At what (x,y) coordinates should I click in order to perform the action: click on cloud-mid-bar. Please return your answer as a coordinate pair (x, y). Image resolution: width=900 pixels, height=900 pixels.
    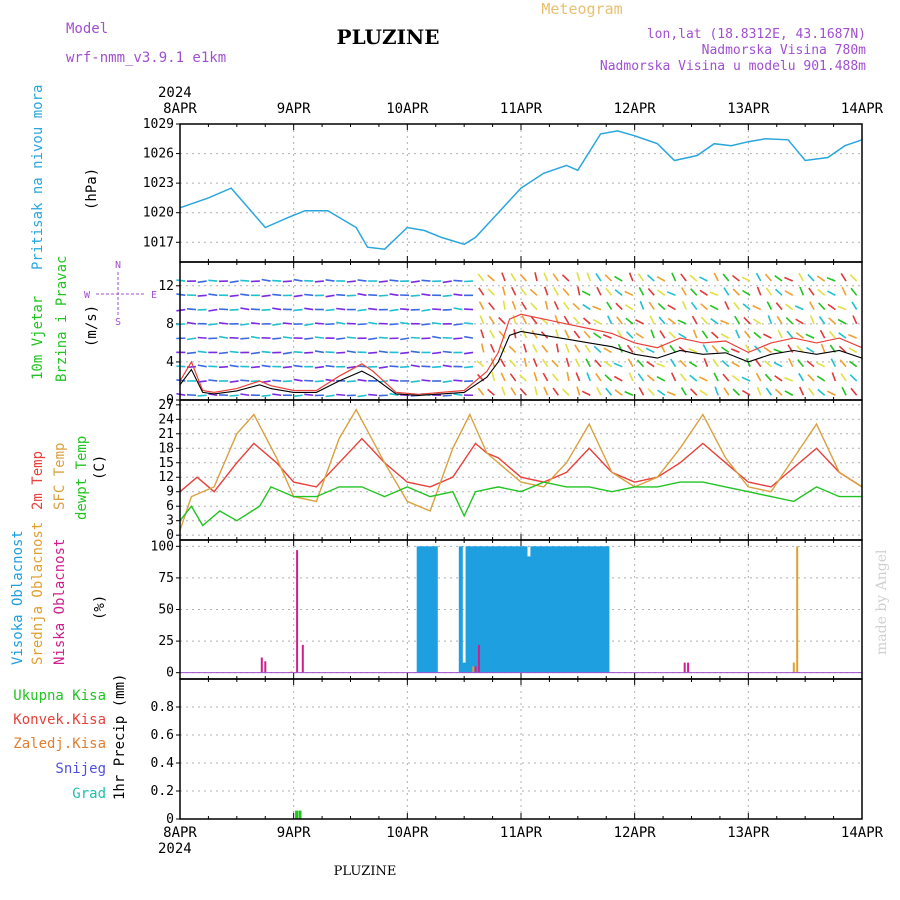
    Looking at the image, I should click on (793, 667).